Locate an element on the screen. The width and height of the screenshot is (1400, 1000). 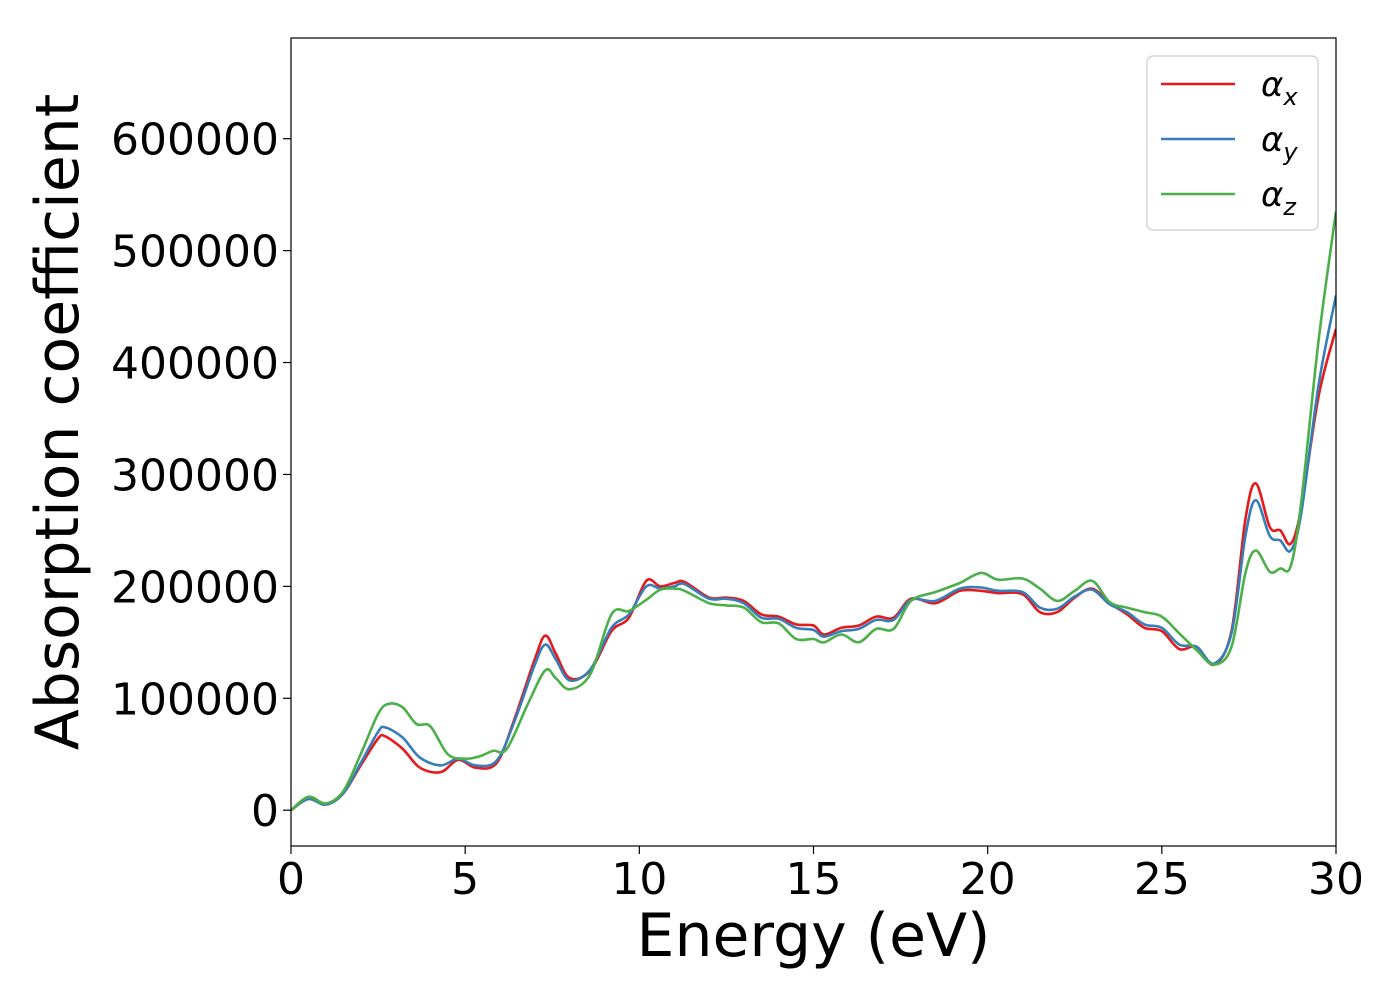
y-axis: 0 100000 200000 300000 400000 500000 600000 is located at coordinates (201, 476).